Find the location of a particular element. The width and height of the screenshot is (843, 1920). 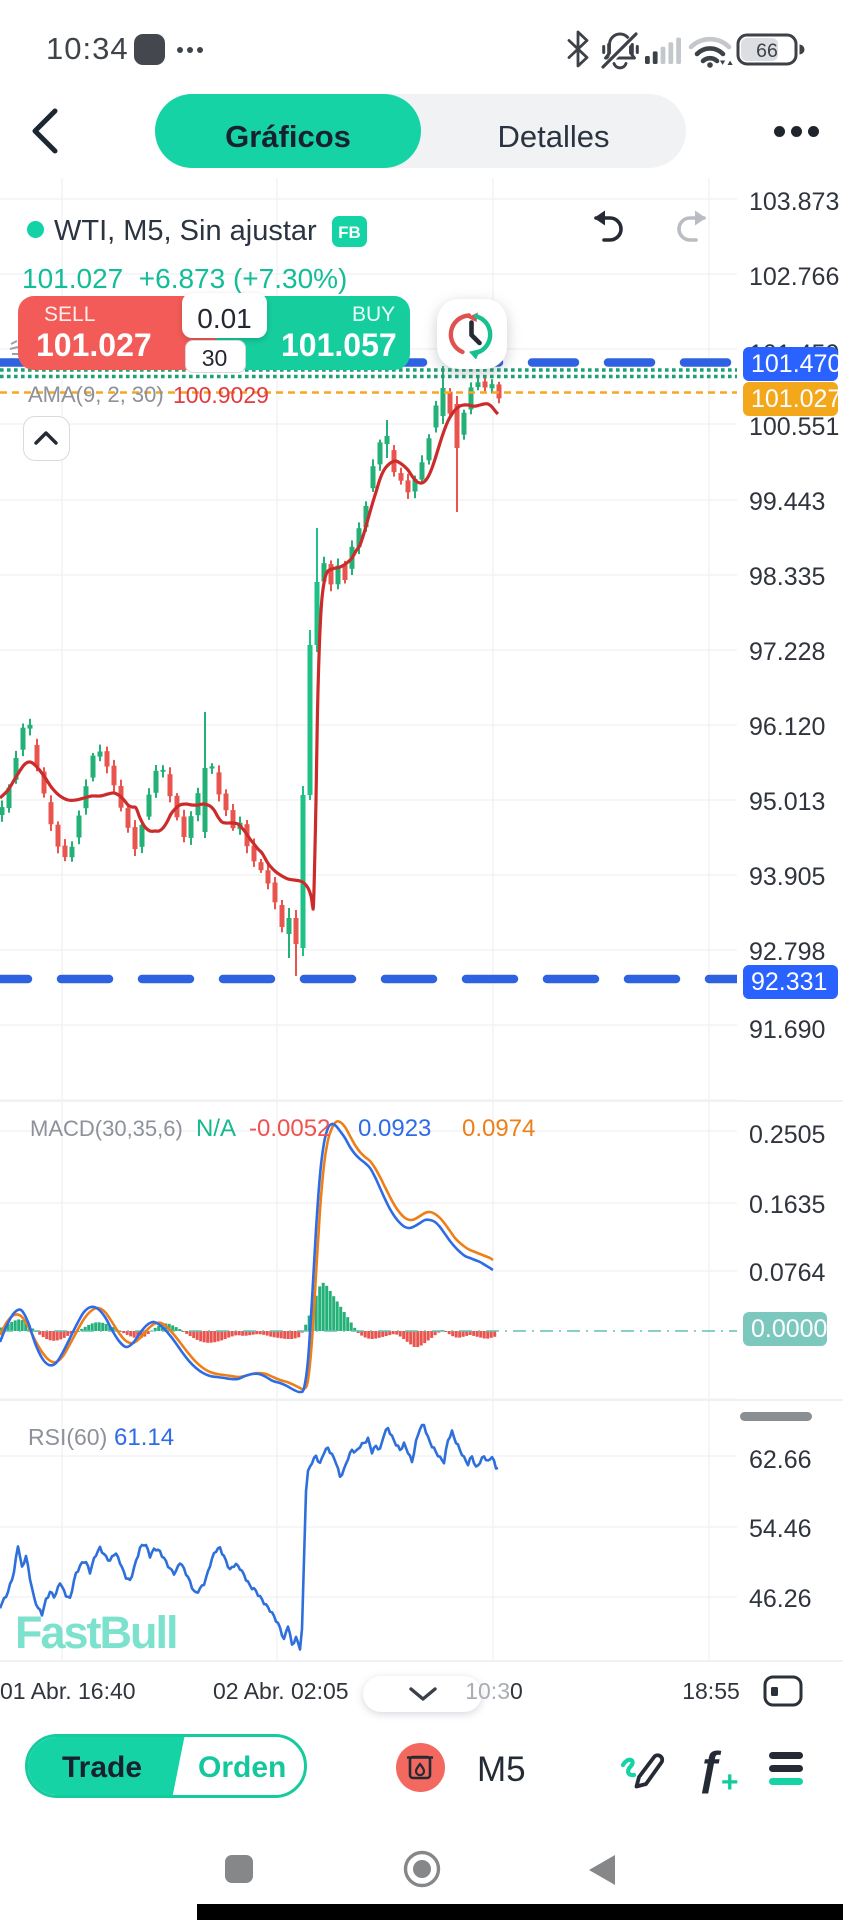

svg-text: 66 is located at coordinates (767, 51).